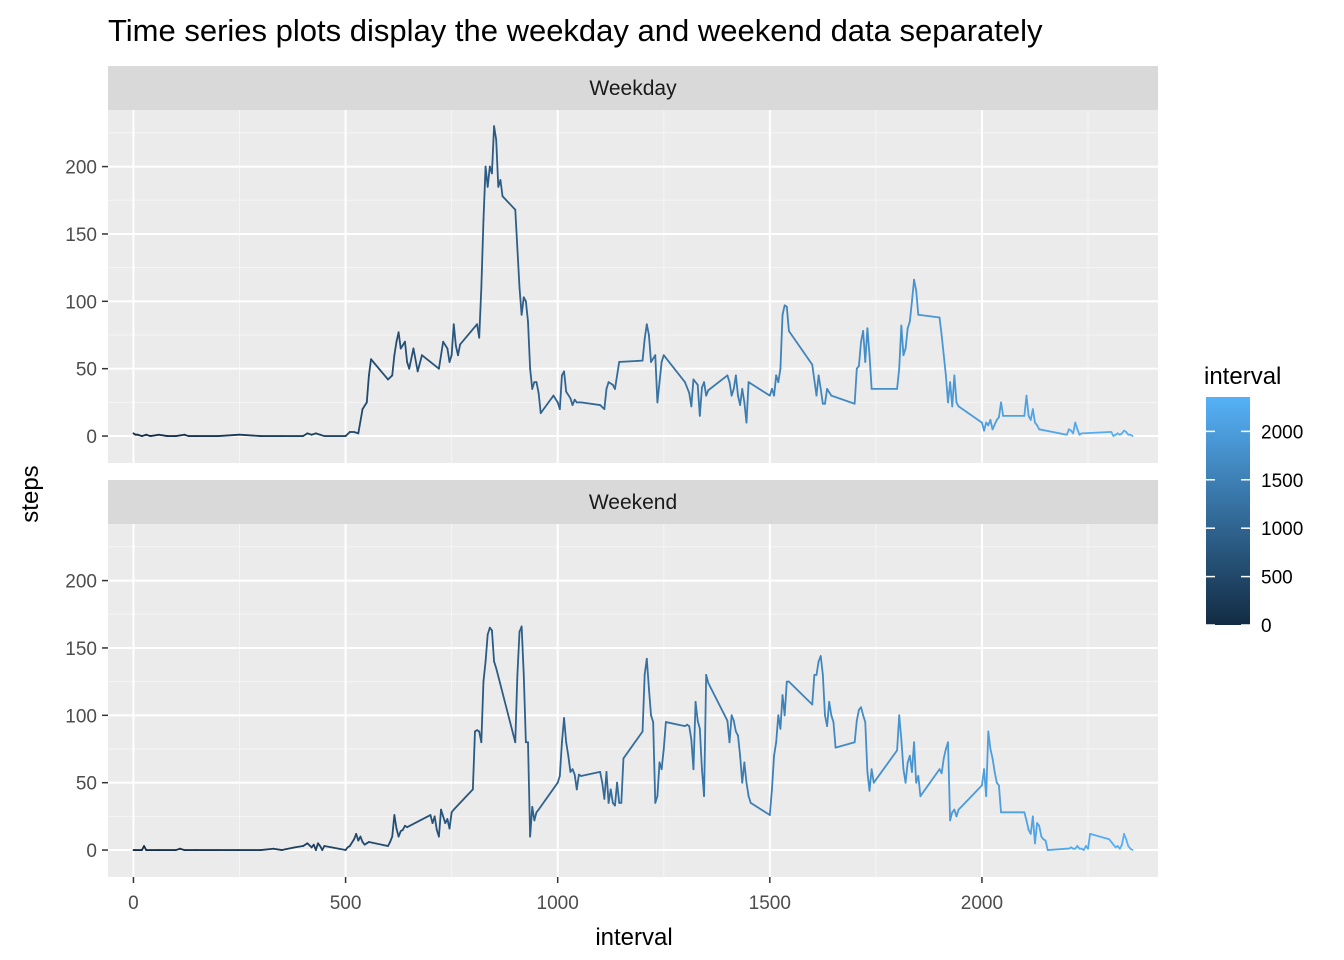 The height and width of the screenshot is (960, 1344). Describe the element at coordinates (30, 493) in the screenshot. I see `y-axis-title: steps` at that location.